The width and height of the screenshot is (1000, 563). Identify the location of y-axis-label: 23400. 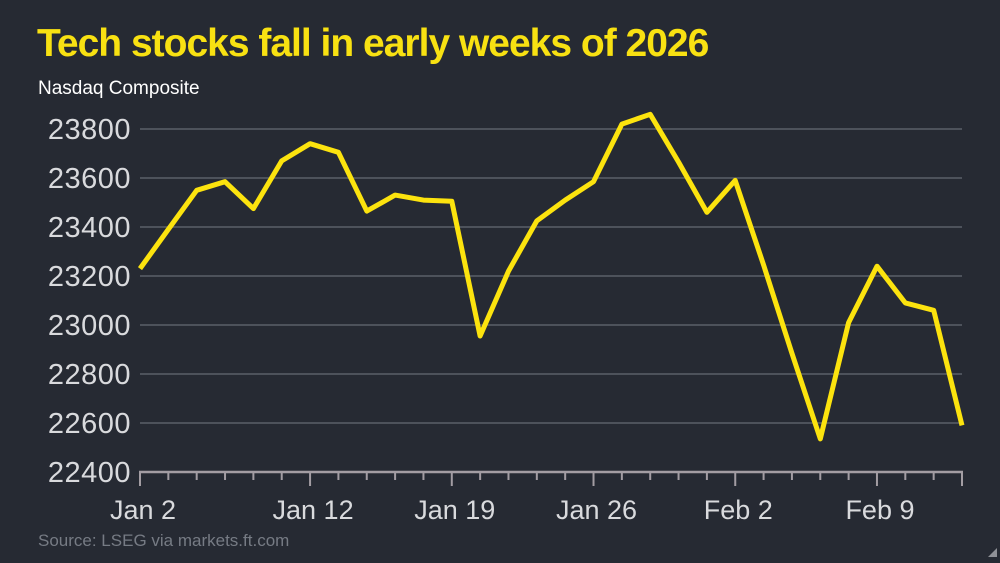
(89, 228).